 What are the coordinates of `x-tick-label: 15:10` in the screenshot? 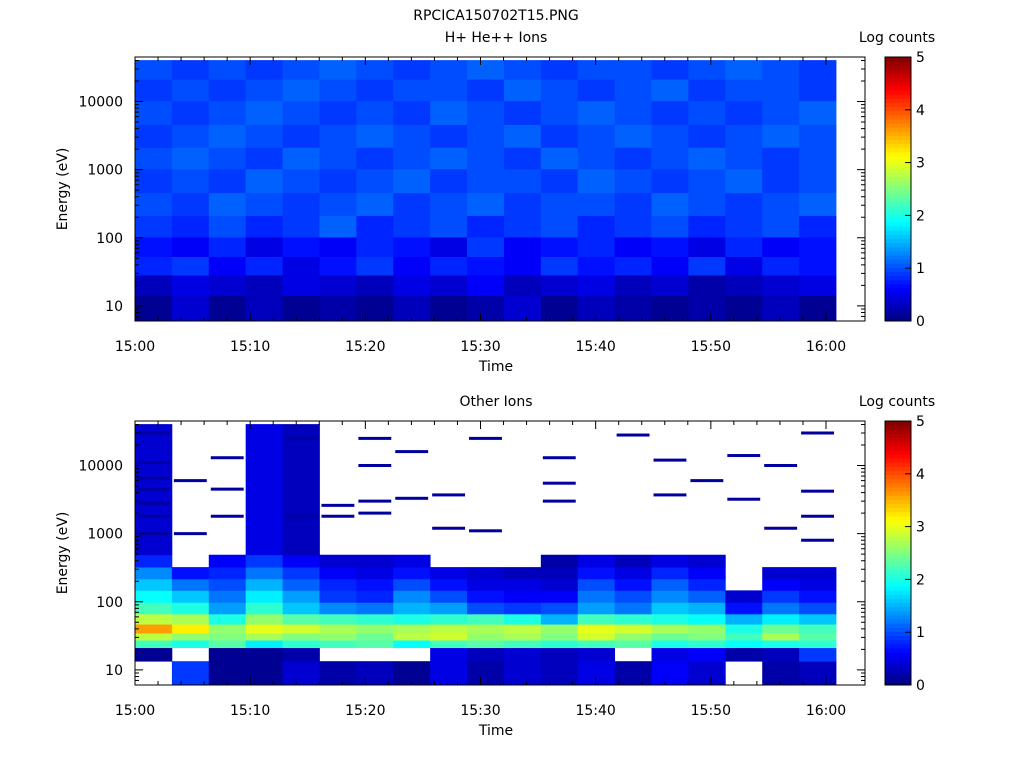 It's located at (250, 711).